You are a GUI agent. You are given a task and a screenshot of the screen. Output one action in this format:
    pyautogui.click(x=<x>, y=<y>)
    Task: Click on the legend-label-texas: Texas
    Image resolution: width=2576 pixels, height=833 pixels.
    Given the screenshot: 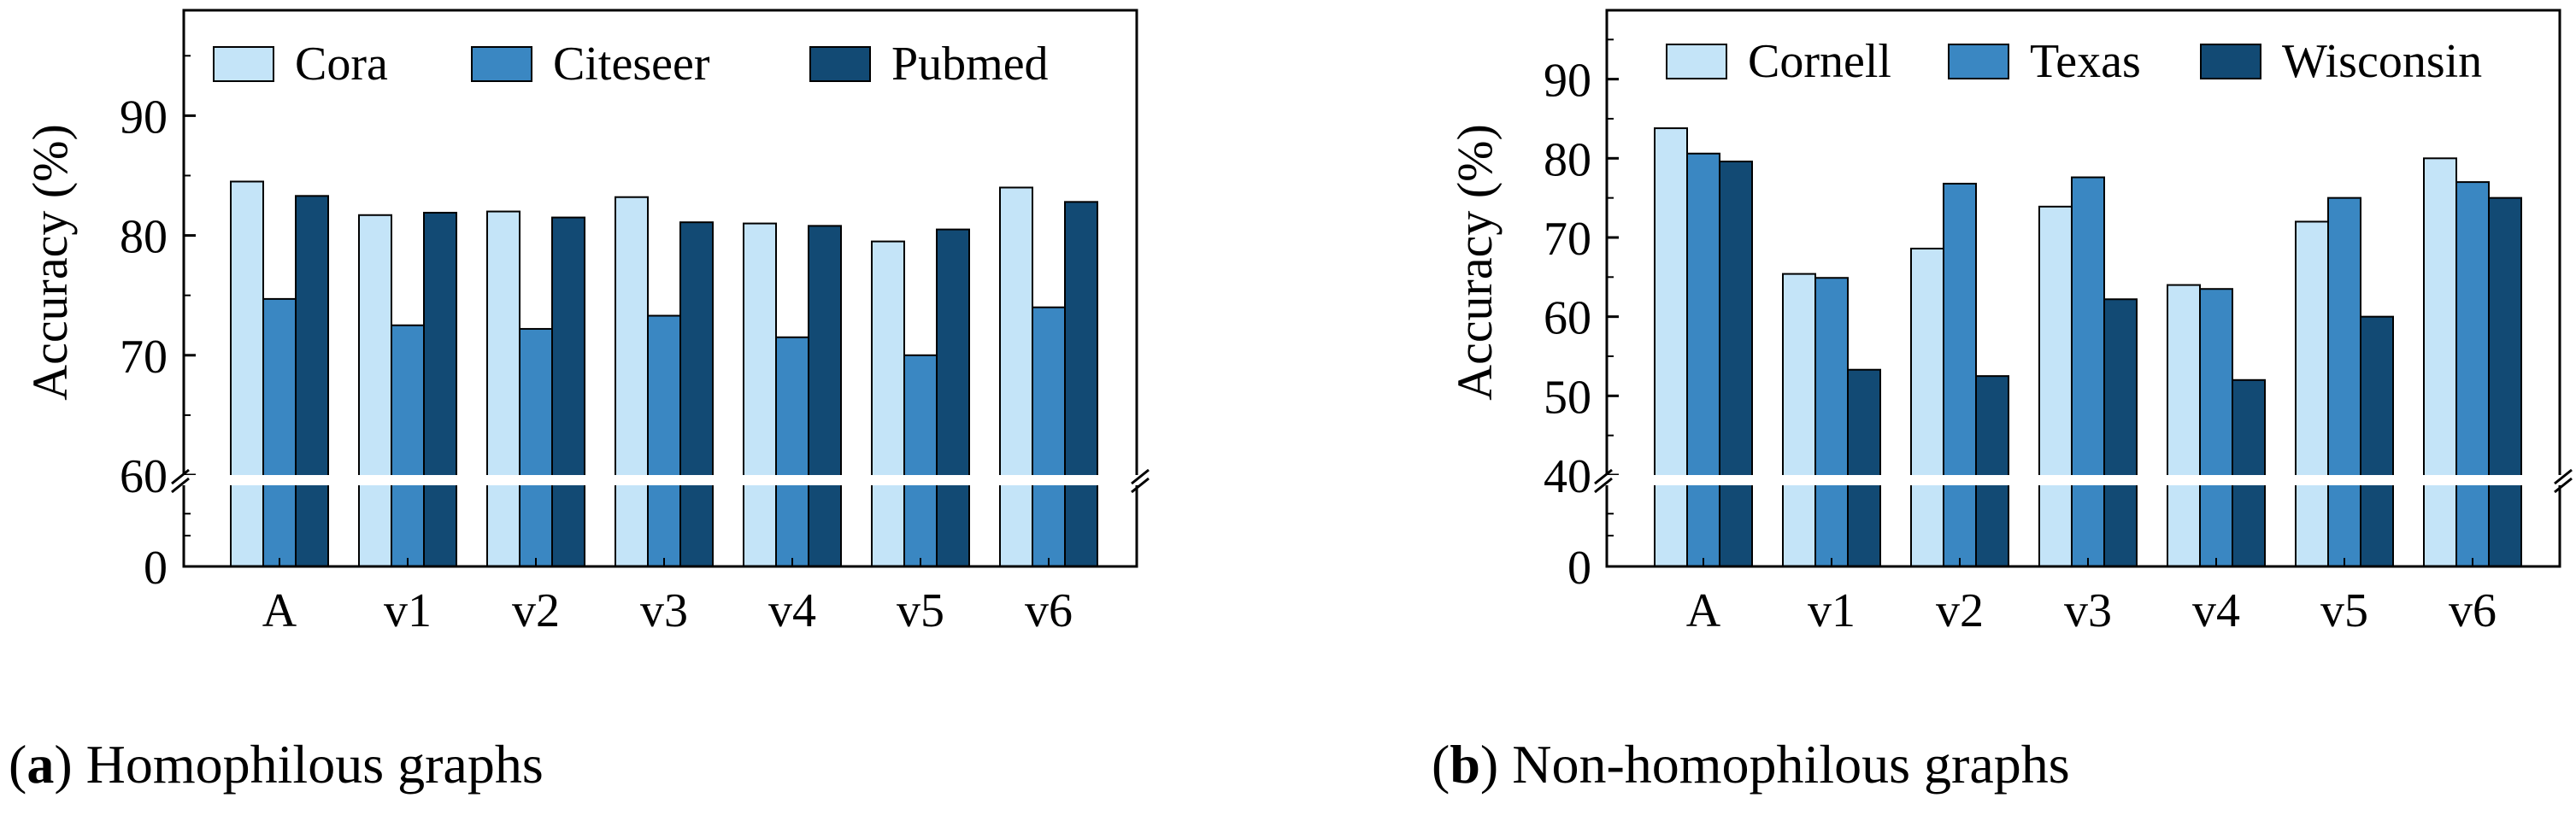 What is the action you would take?
    pyautogui.click(x=2085, y=61)
    